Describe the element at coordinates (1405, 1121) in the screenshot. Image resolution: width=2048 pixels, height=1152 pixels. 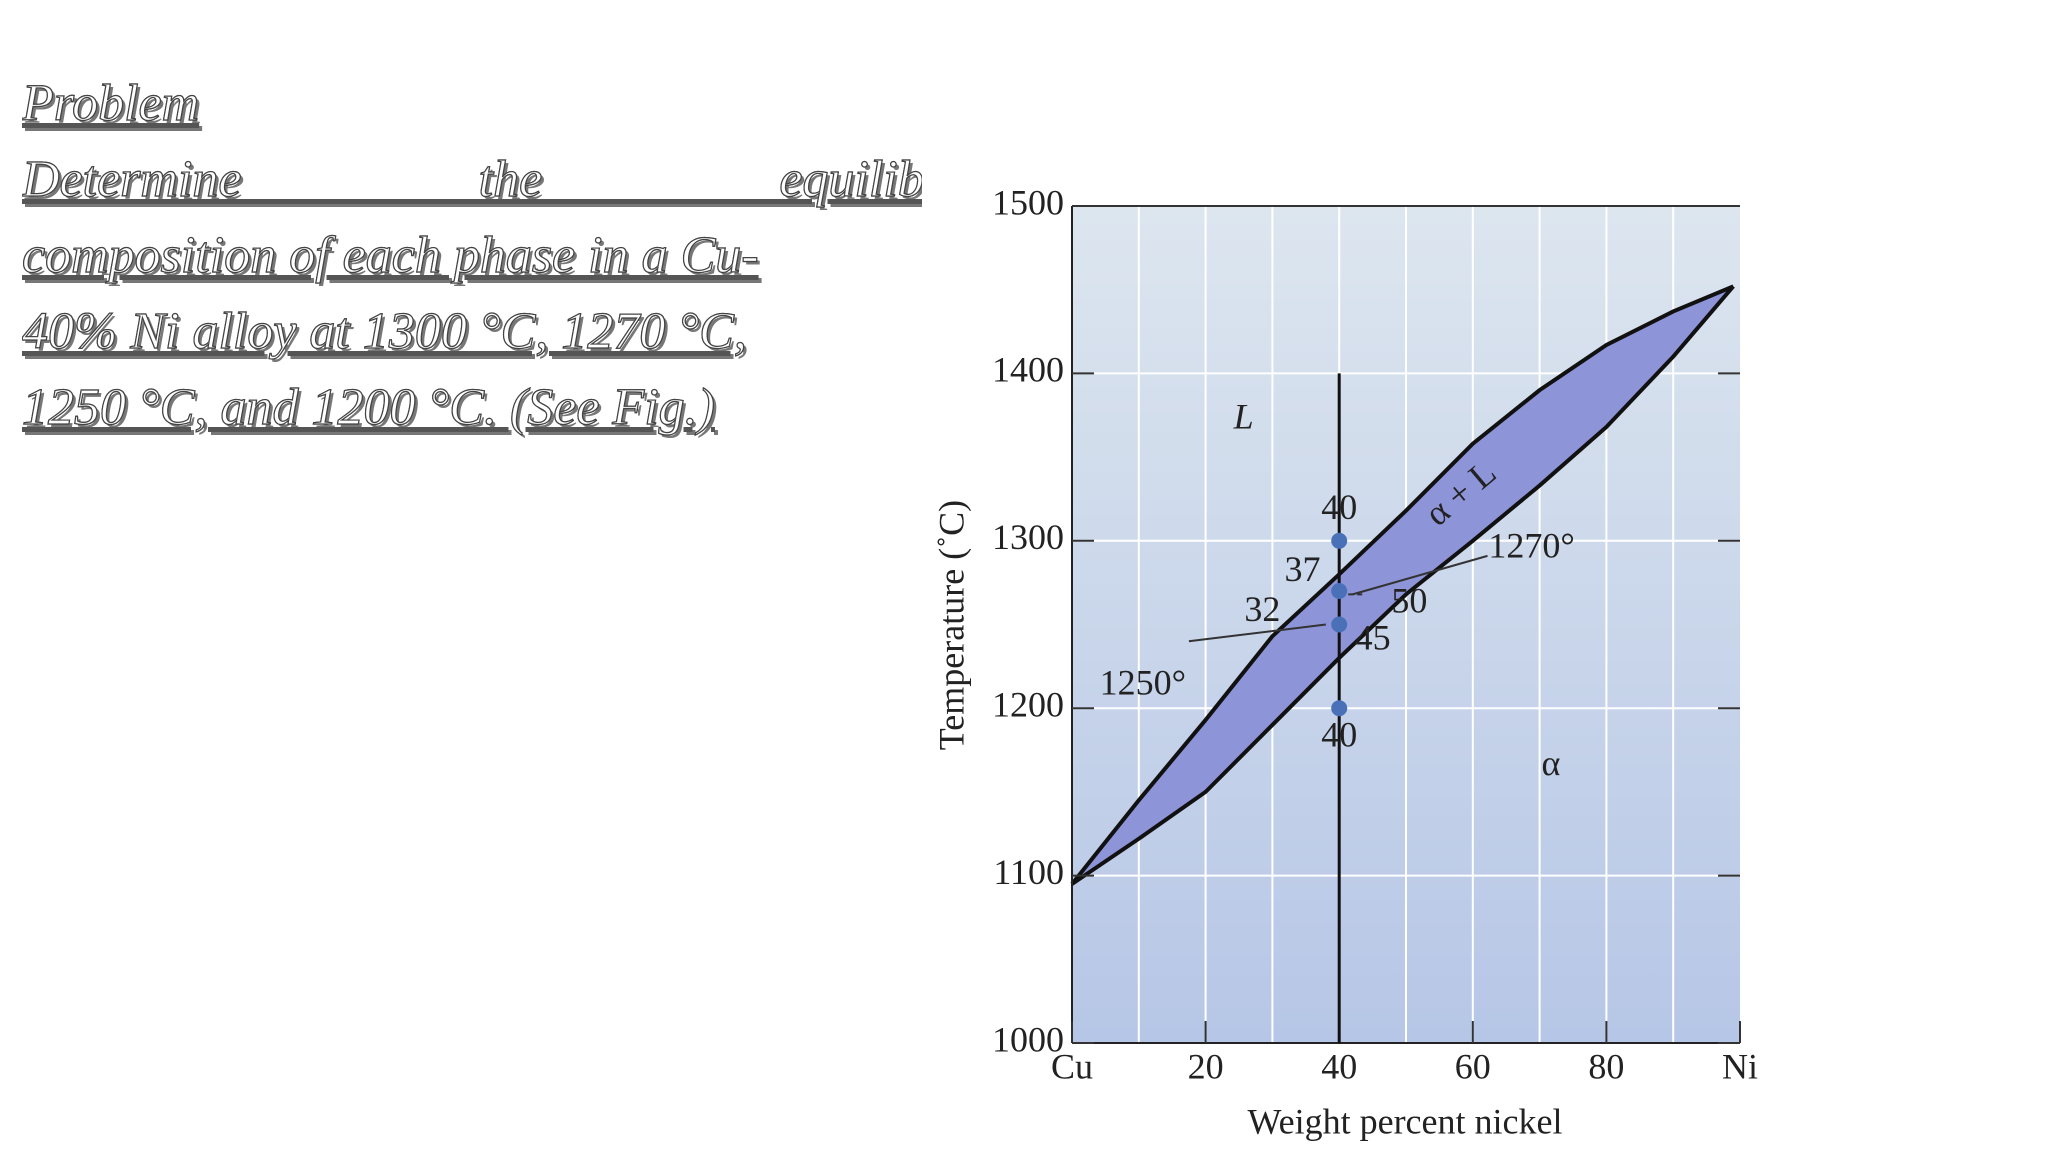
I see `x-axis-label: Weight percent nickel` at that location.